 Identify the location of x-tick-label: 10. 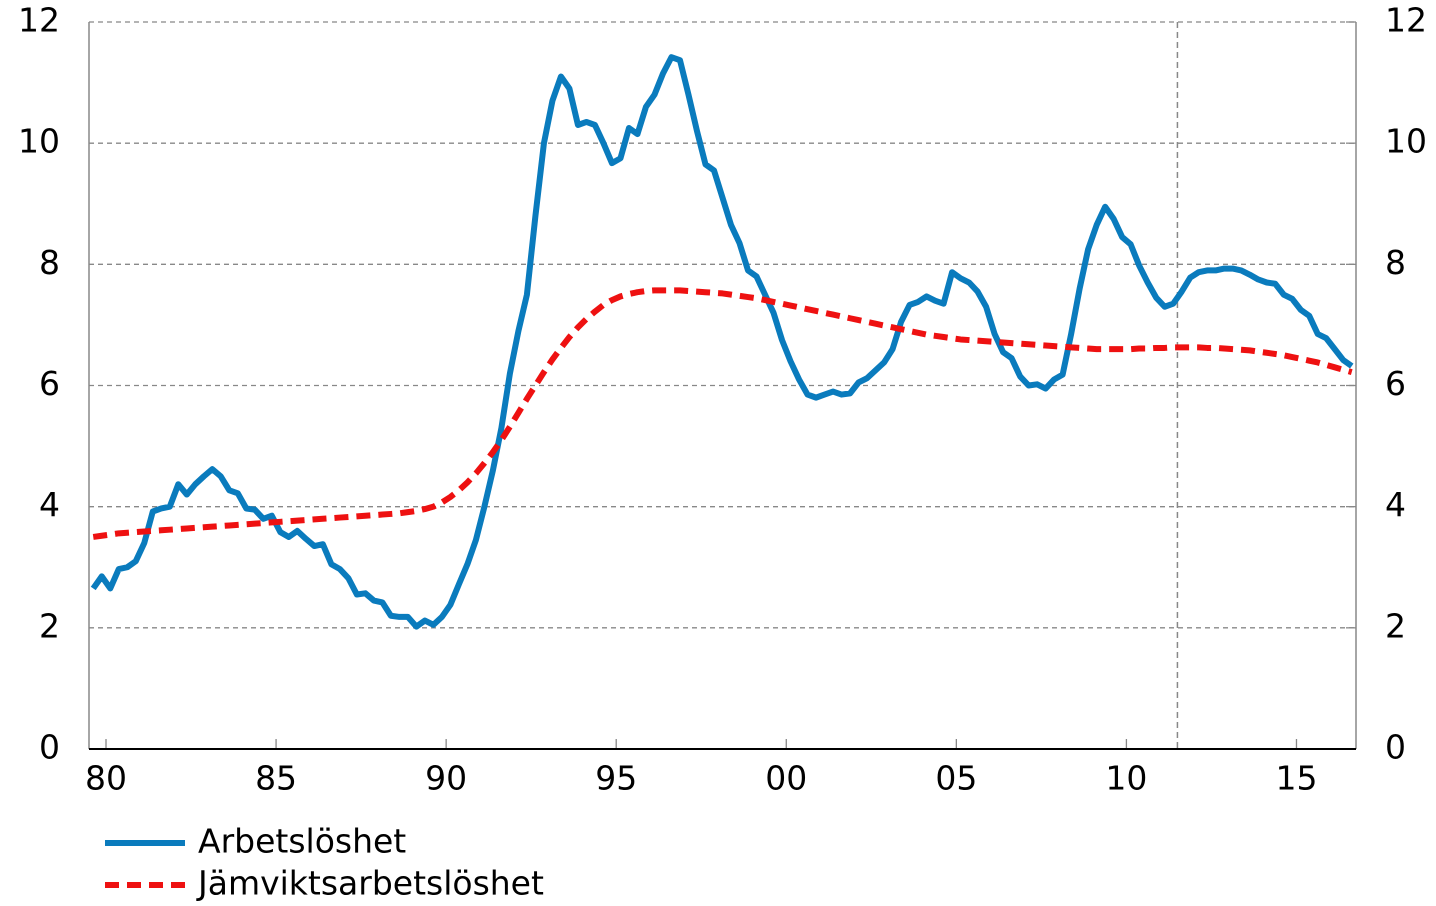
(1126, 778).